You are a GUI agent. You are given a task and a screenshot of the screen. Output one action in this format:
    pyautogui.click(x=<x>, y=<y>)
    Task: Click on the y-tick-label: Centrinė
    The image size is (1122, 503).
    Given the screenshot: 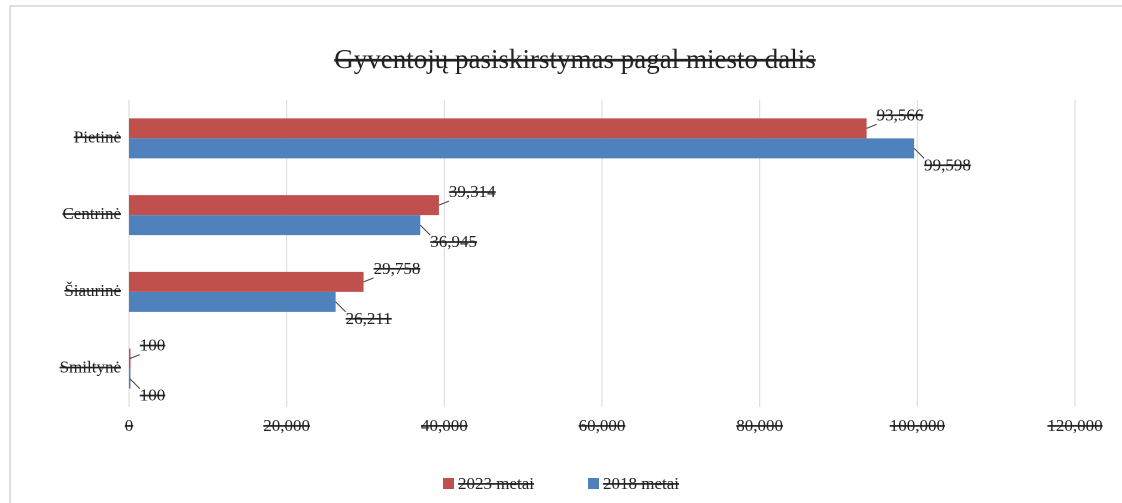 What is the action you would take?
    pyautogui.click(x=91, y=213)
    